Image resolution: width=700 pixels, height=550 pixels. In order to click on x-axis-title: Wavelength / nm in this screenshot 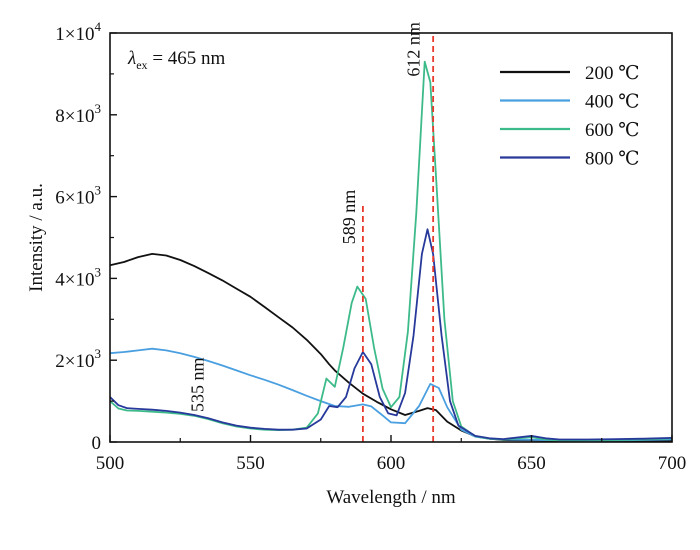, I will do `click(391, 497)`.